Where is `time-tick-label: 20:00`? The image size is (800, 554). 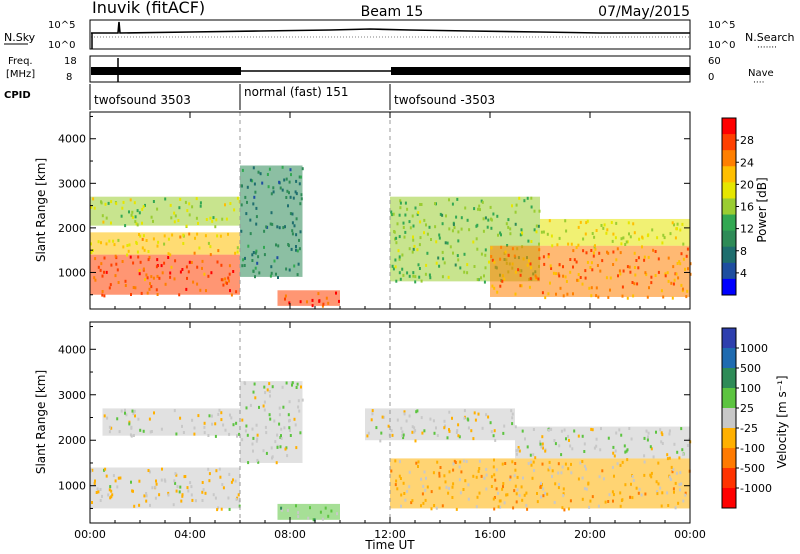 time-tick-label: 20:00 is located at coordinates (590, 534).